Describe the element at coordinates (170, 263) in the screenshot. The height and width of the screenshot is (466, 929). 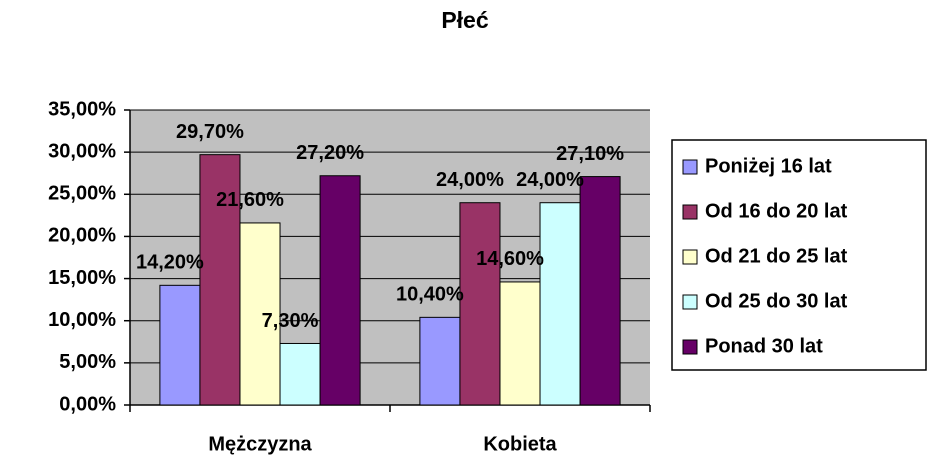
I see `data-label: 14,20%` at that location.